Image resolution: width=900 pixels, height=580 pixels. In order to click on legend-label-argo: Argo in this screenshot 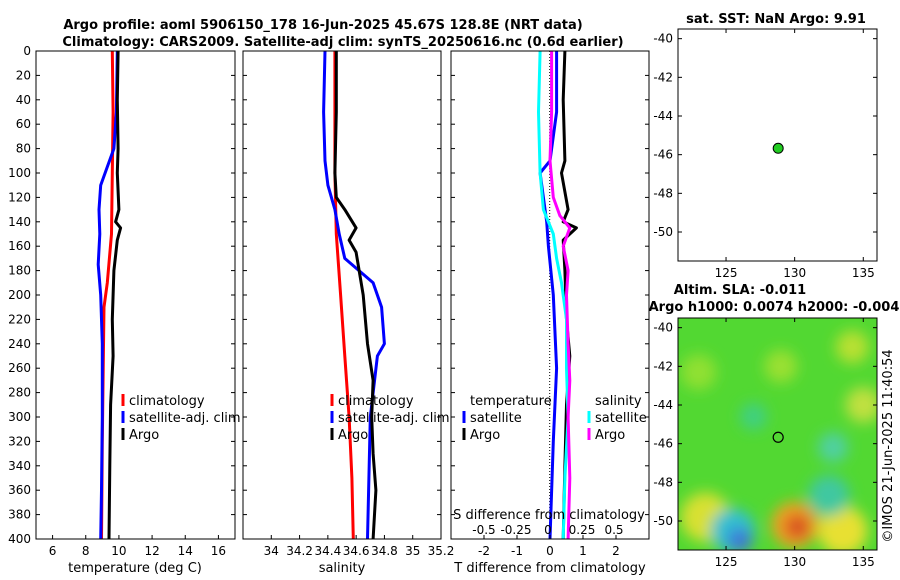, I will do `click(353, 435)`.